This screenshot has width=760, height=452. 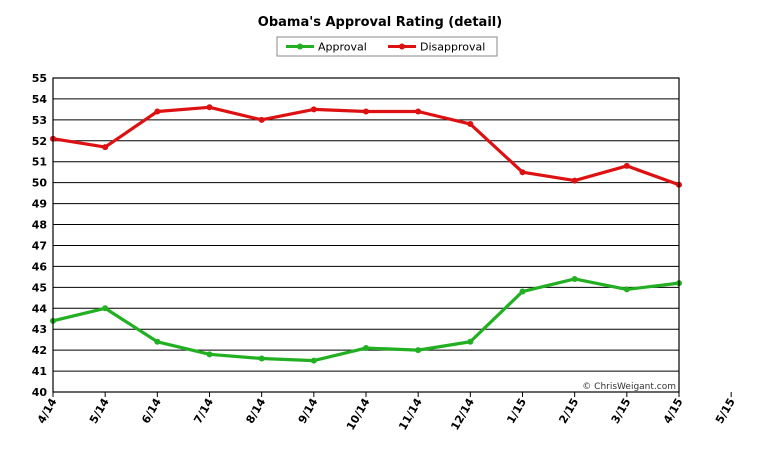 I want to click on legend-disapproval-marker, so click(x=402, y=46).